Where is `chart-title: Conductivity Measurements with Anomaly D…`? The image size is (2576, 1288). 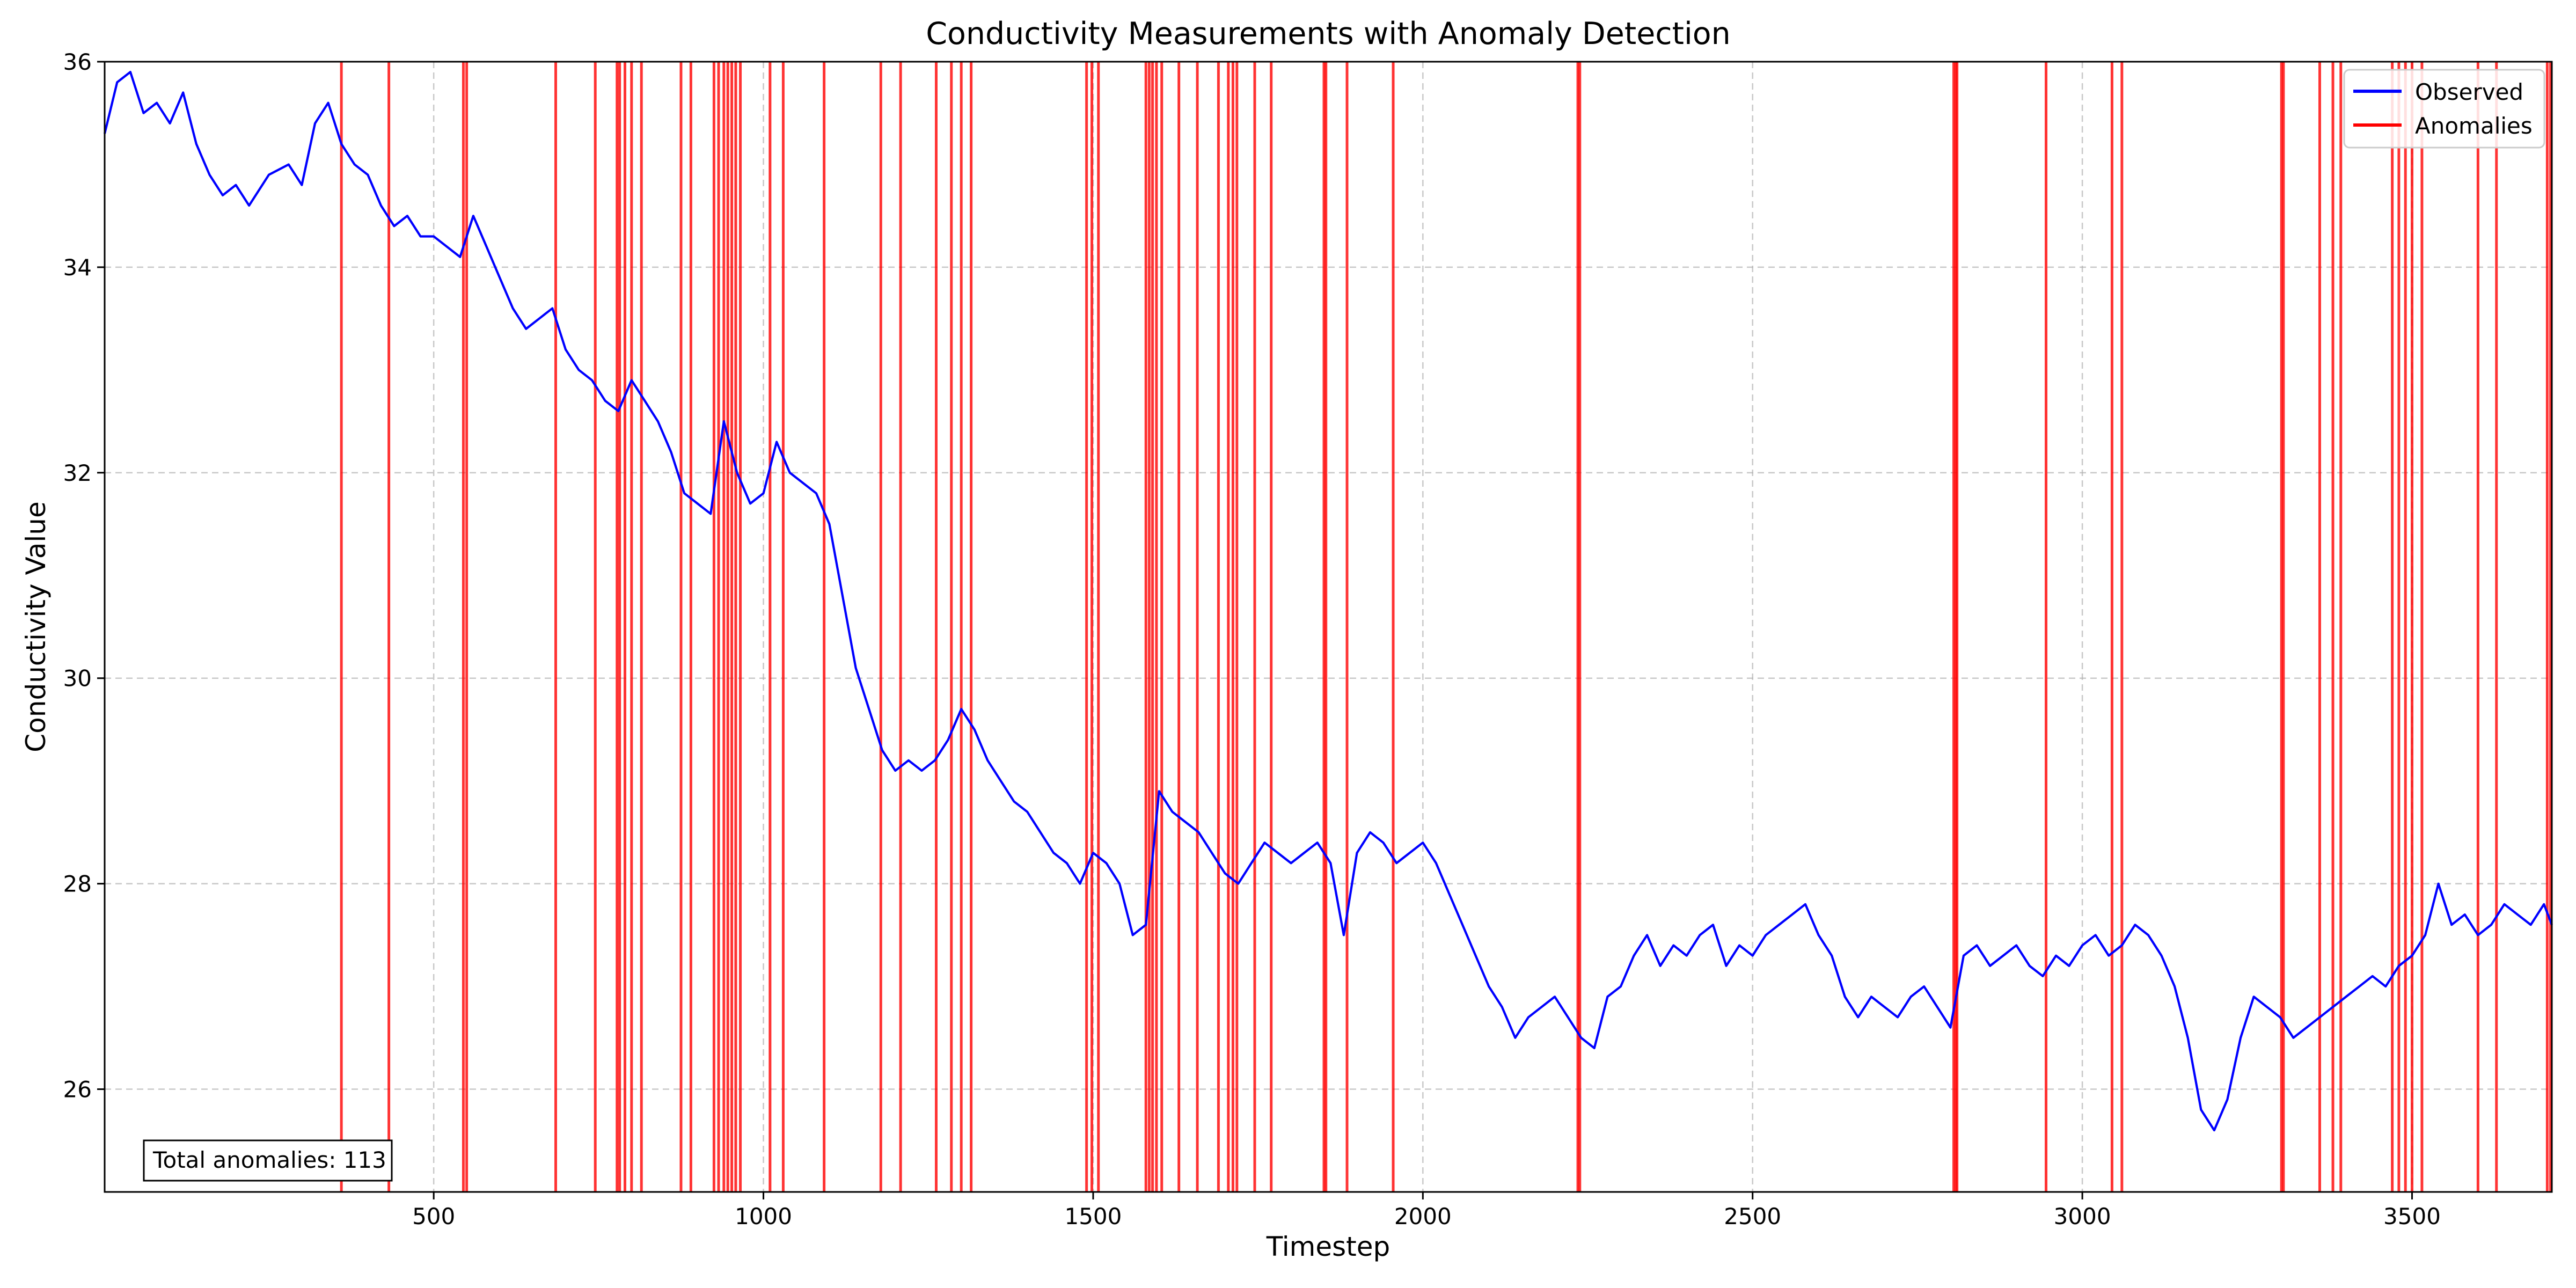 chart-title: Conductivity Measurements with Anomaly D… is located at coordinates (1328, 34).